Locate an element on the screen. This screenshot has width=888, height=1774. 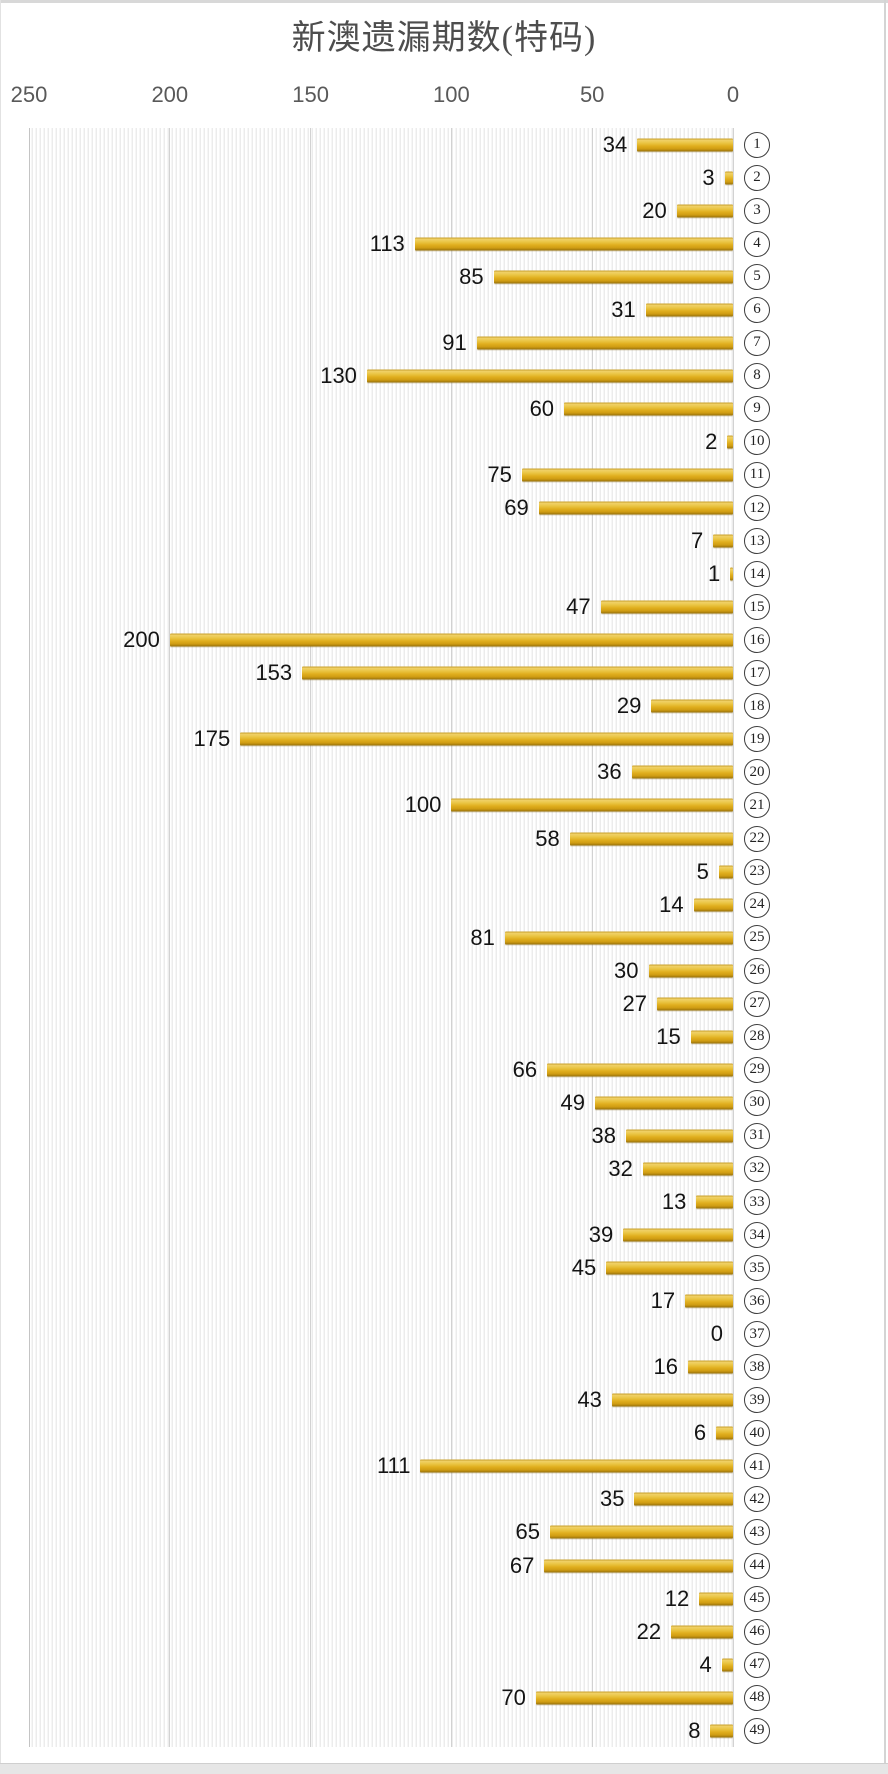
bar-row: 60 is located at coordinates (381, 408).